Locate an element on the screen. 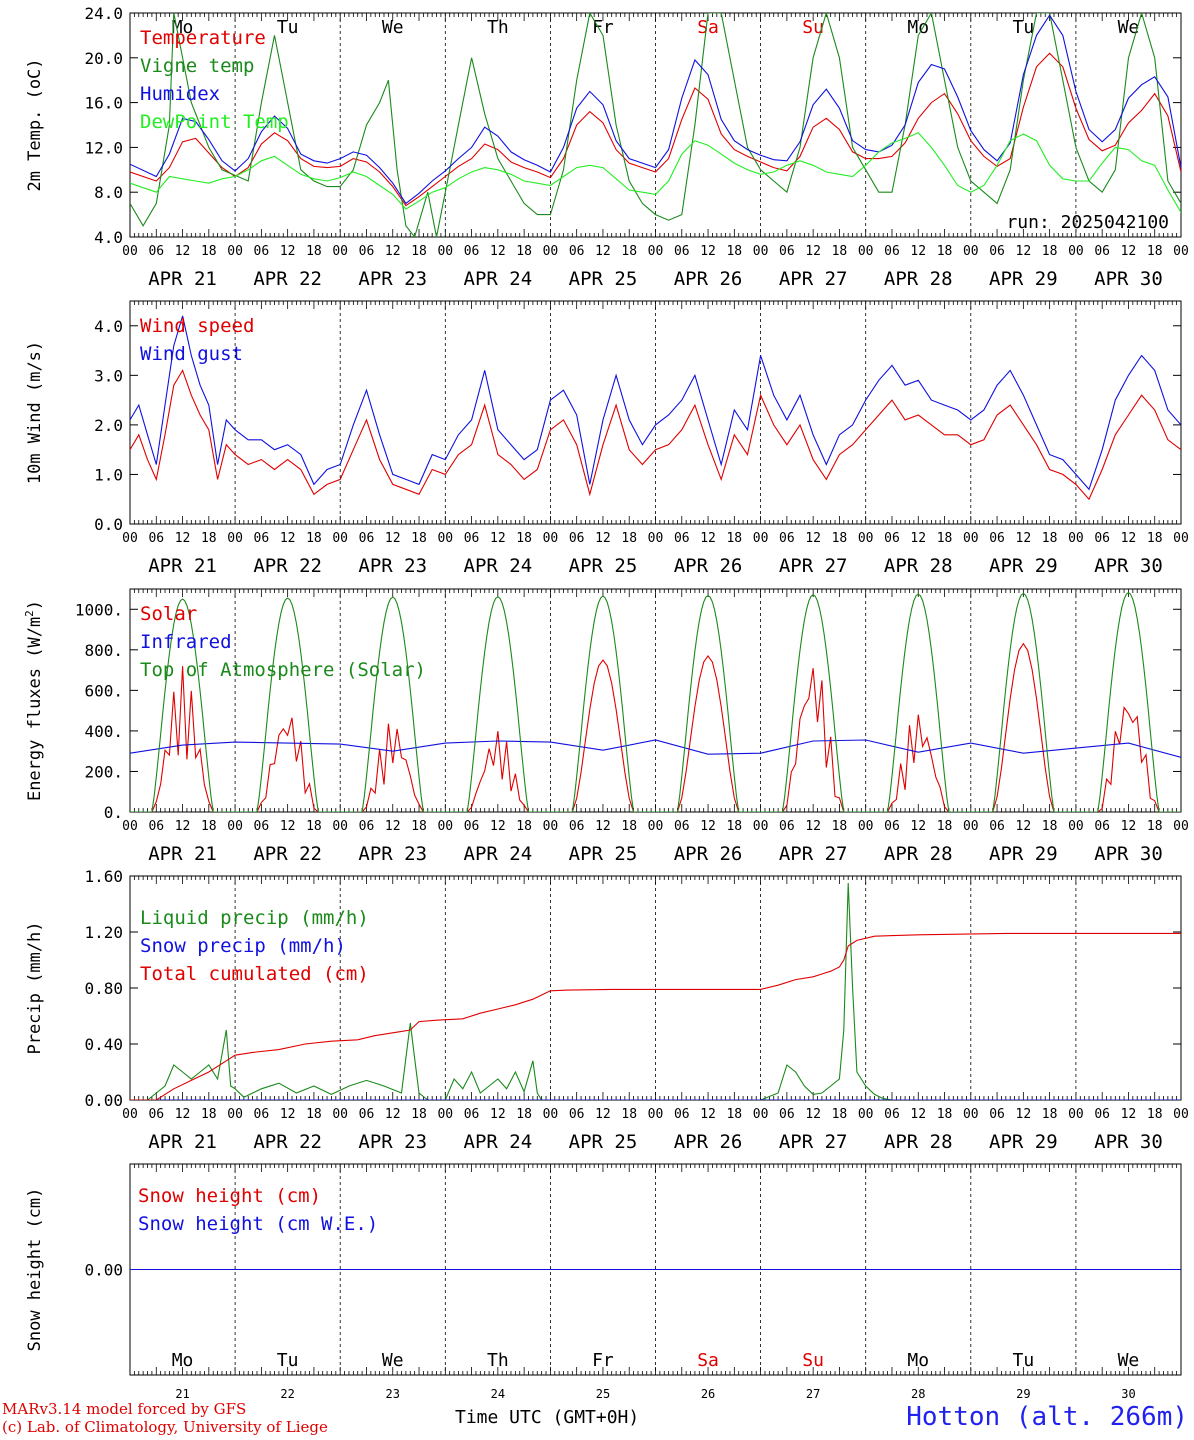  legend-entry: Temperature is located at coordinates (203, 38).